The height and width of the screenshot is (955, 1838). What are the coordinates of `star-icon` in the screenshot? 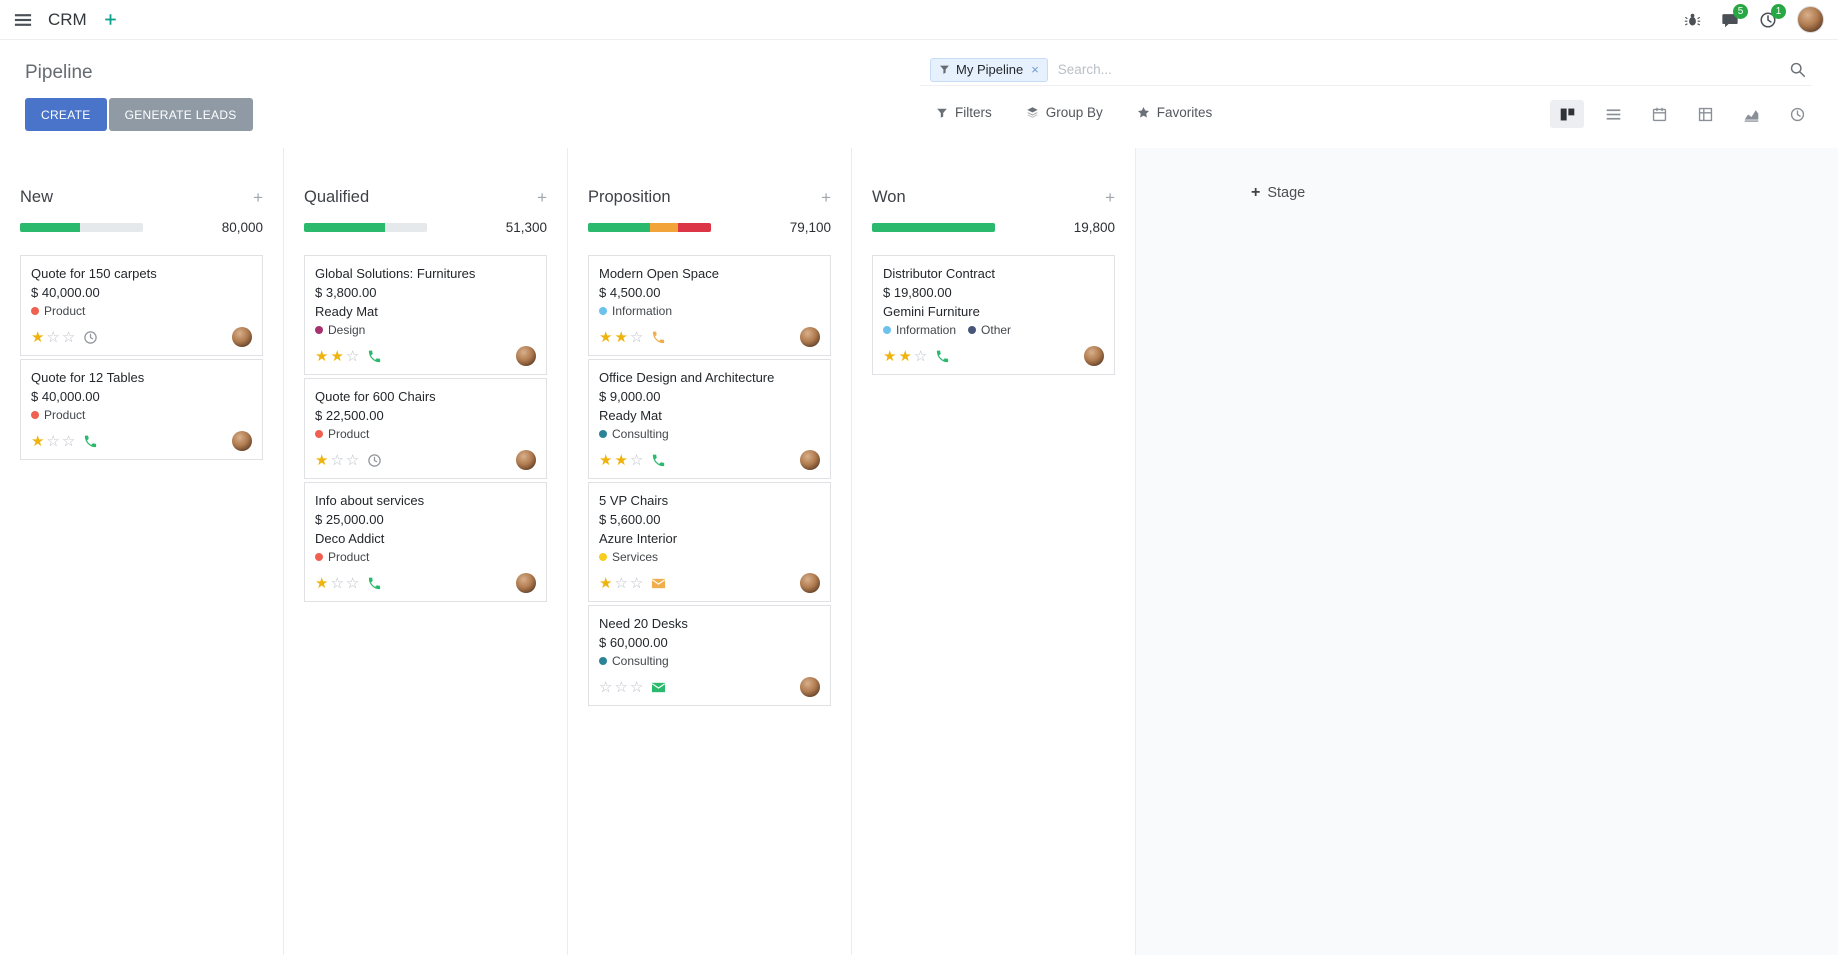 It's located at (1143, 112).